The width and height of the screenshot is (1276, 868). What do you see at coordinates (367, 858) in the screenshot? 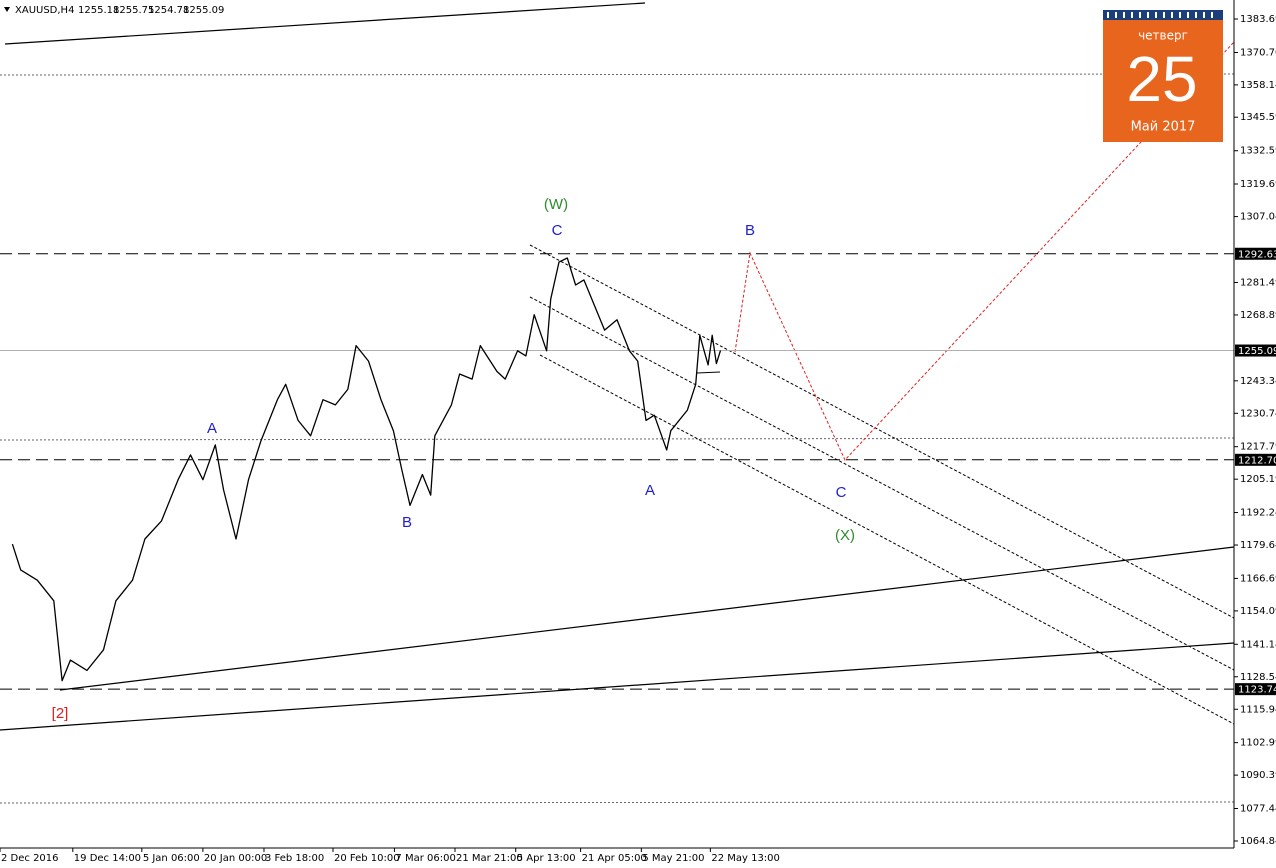
I see `x-tick-label: 20 Feb 10:00` at bounding box center [367, 858].